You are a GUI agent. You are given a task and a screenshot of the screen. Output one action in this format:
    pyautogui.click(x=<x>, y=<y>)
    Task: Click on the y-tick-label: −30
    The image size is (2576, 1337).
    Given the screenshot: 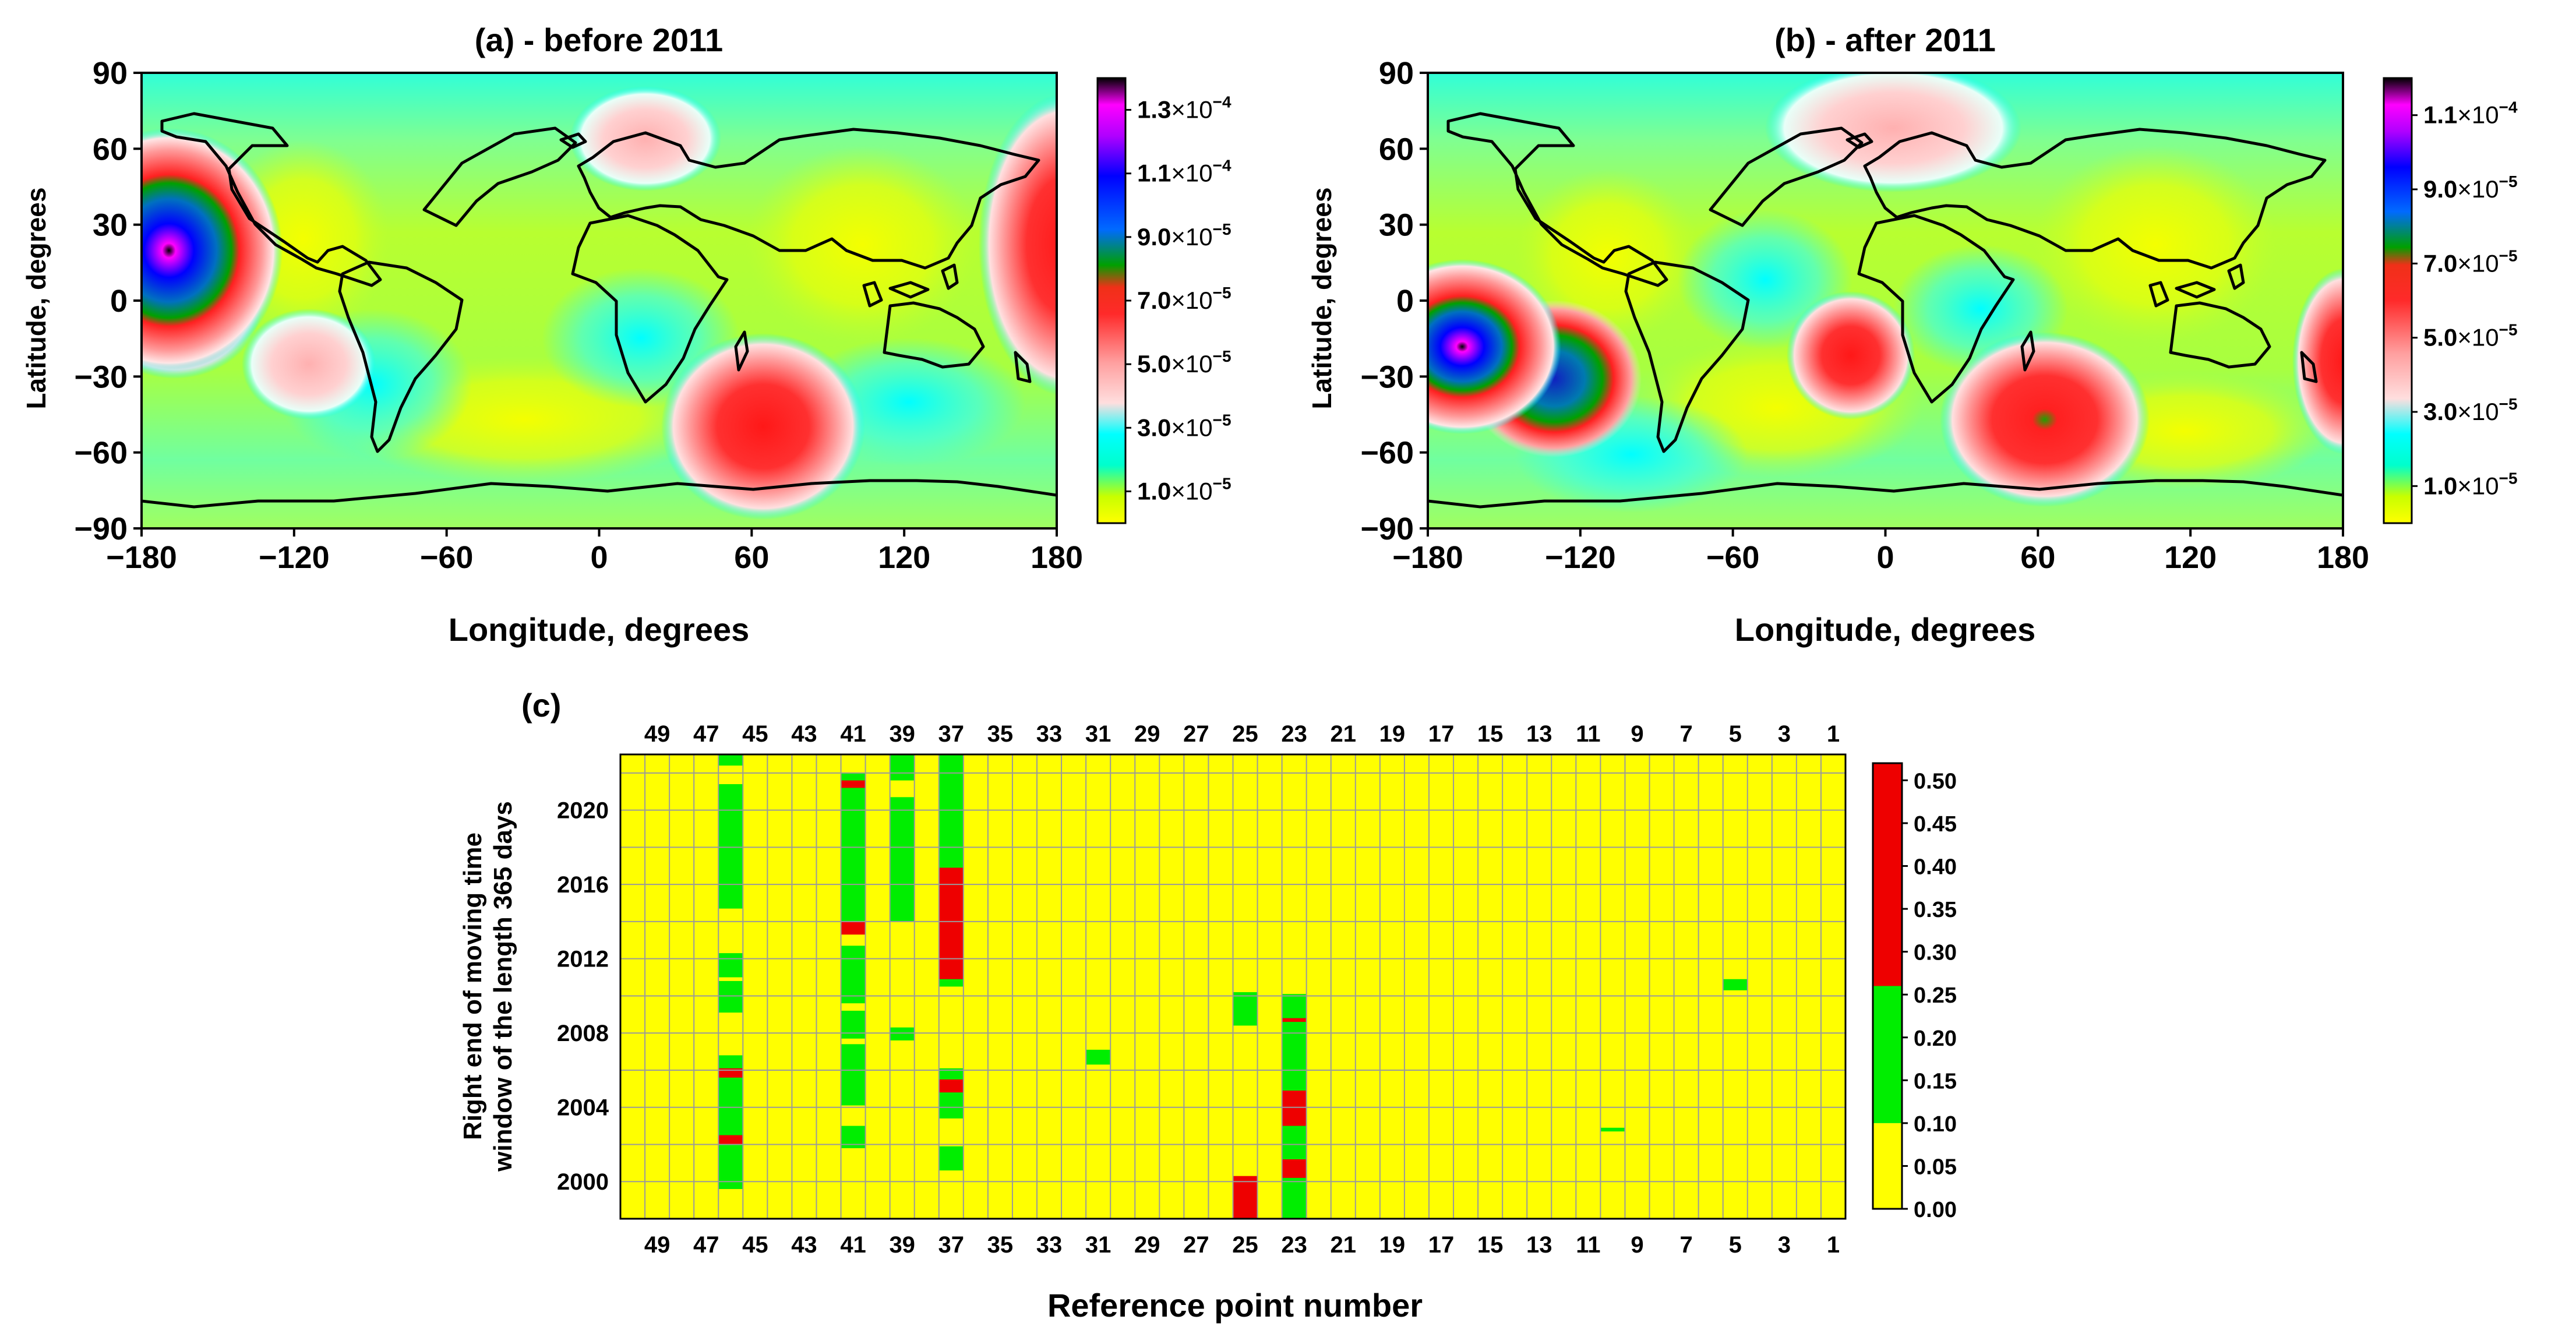 What is the action you would take?
    pyautogui.click(x=101, y=376)
    